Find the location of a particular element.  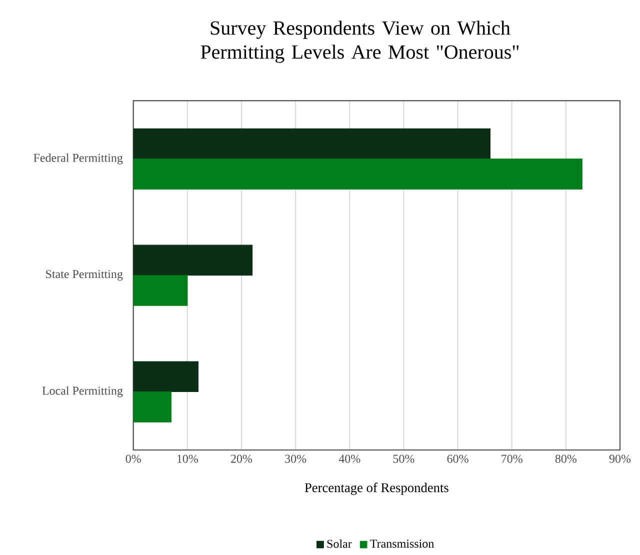

y-tick-label: Local Permitting is located at coordinates (82, 392).